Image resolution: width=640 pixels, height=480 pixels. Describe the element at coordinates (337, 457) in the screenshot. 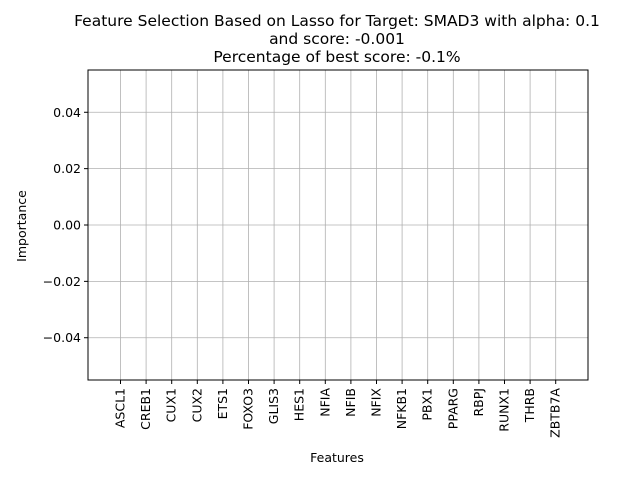

I see `x-axis-label: Features` at that location.